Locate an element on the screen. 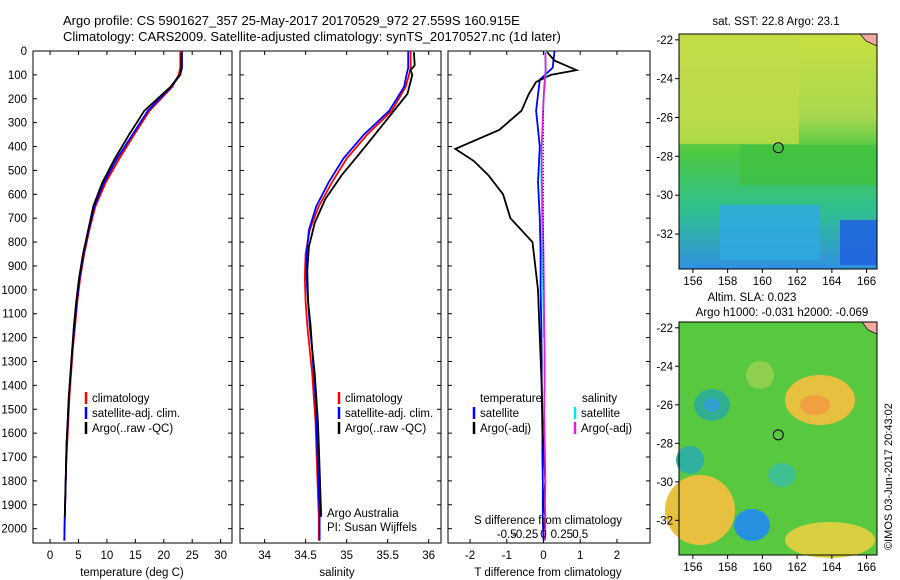 Image resolution: width=900 pixels, height=580 pixels. depth-tick-label: 1500 is located at coordinates (14, 410).